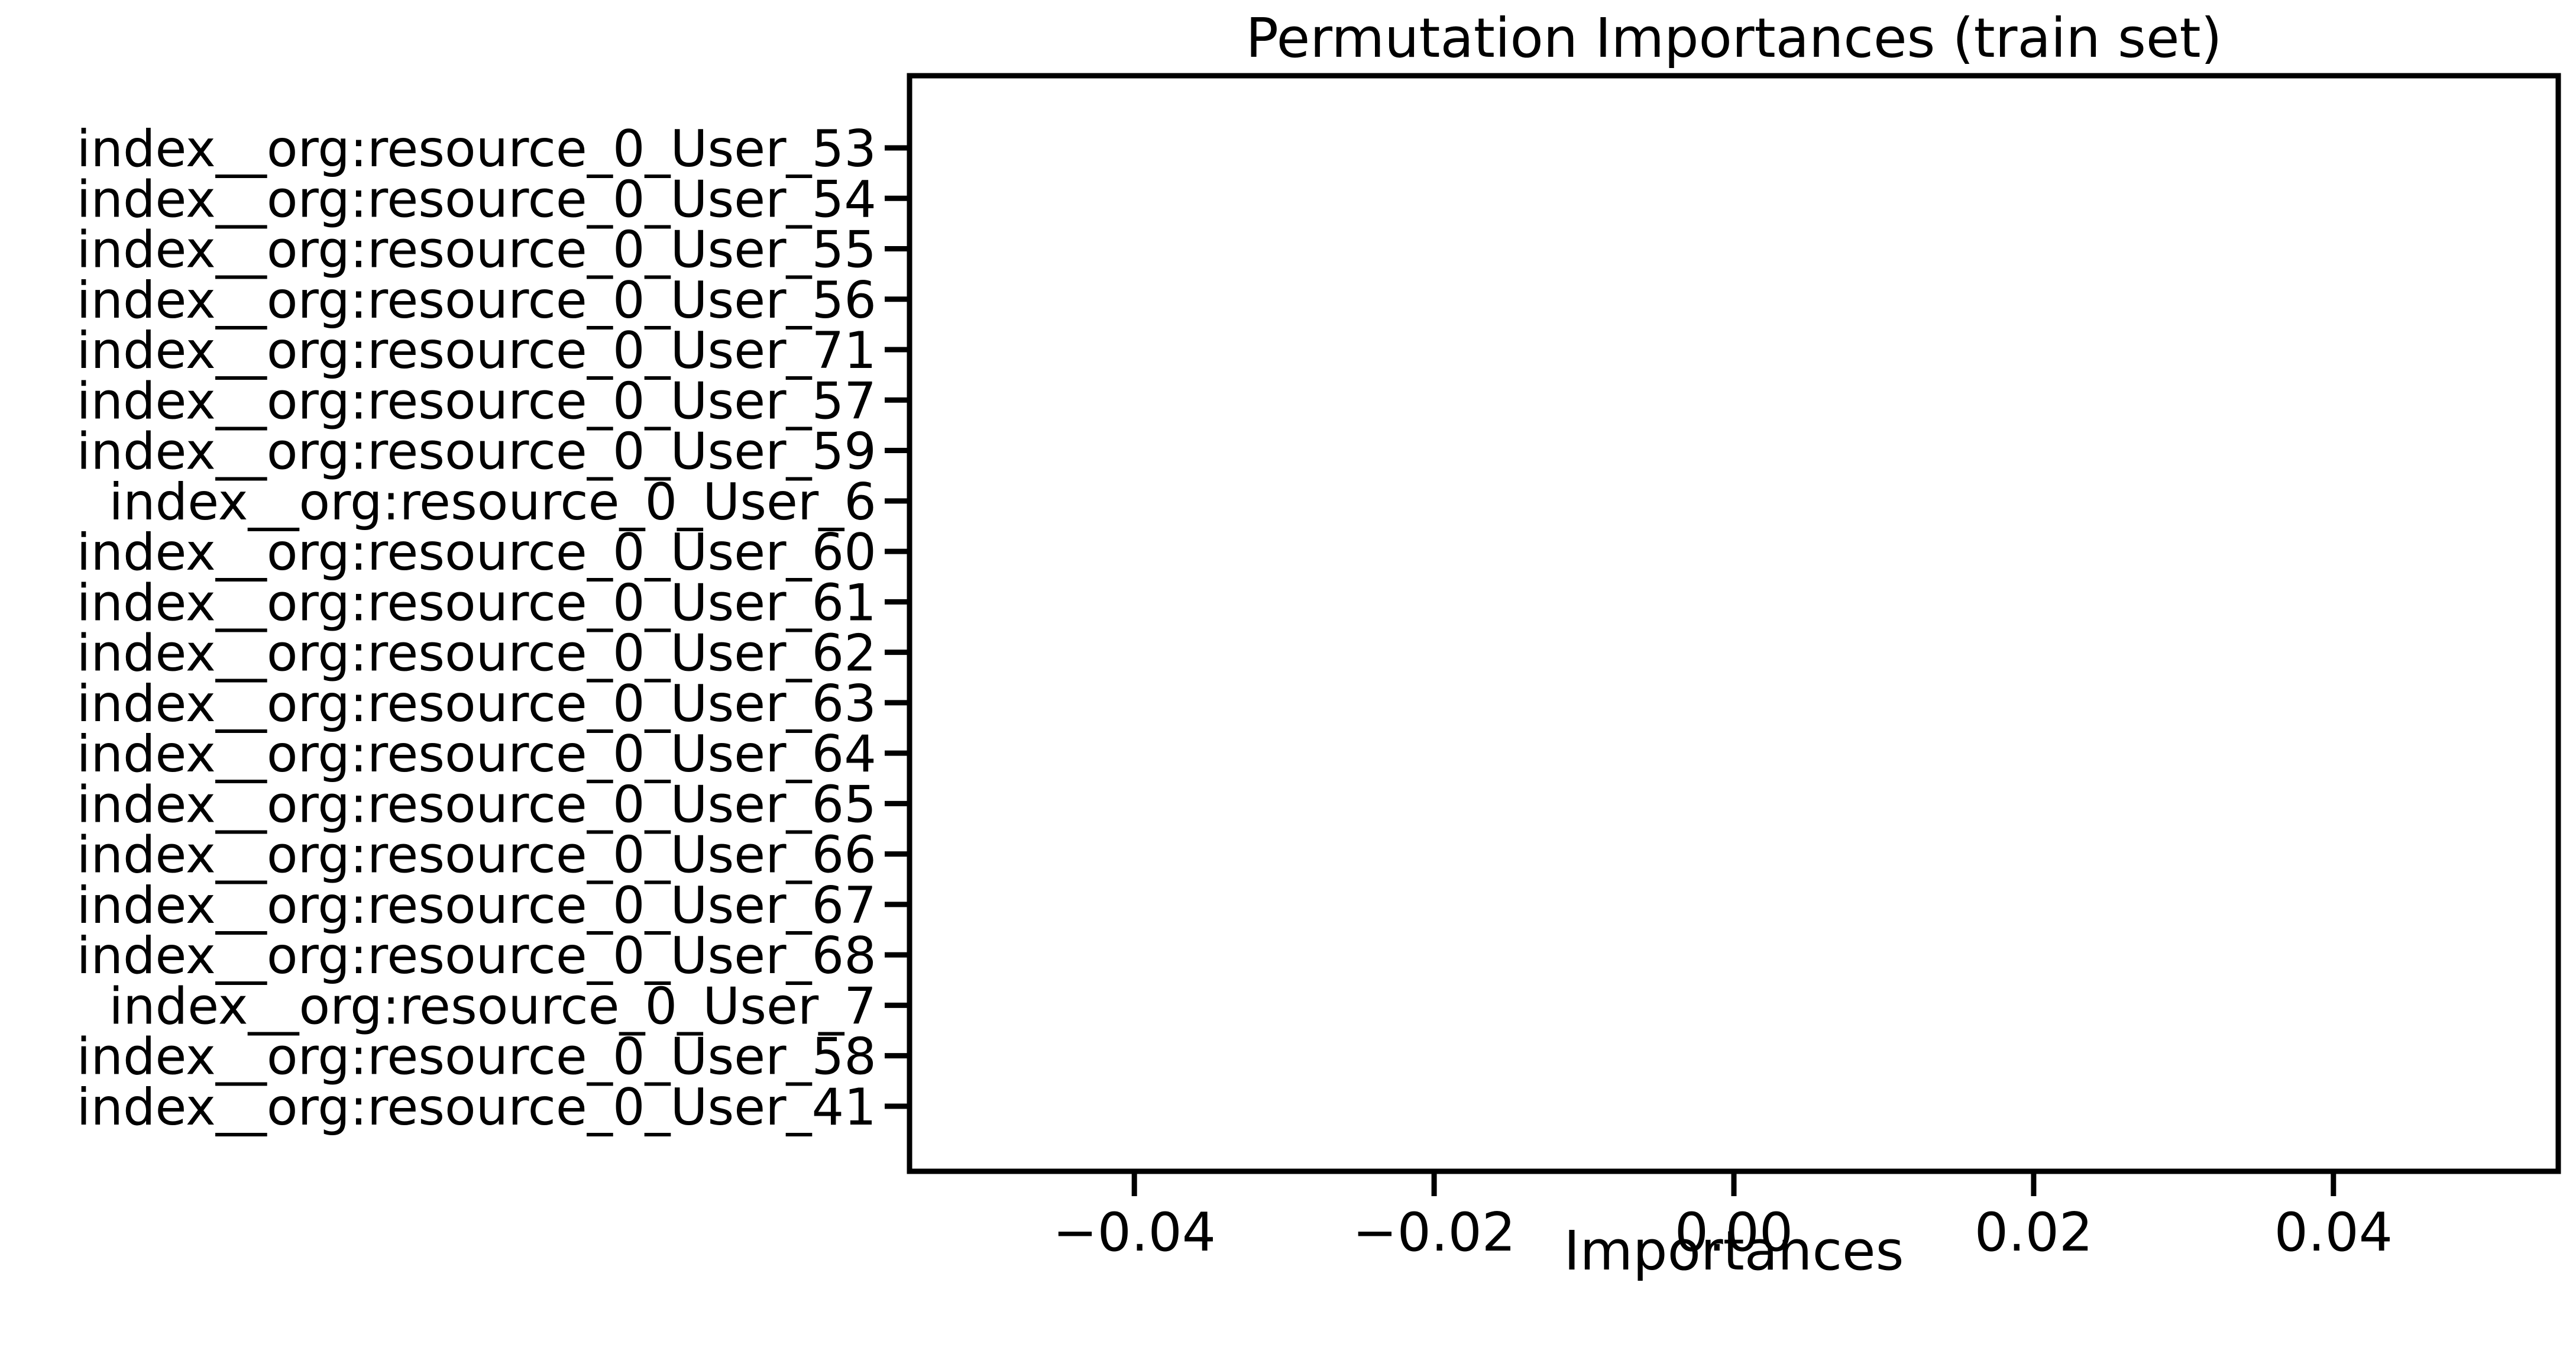 The image size is (2576, 1347). I want to click on y-tick-label: index__org:resource_0_User_64, so click(477, 754).